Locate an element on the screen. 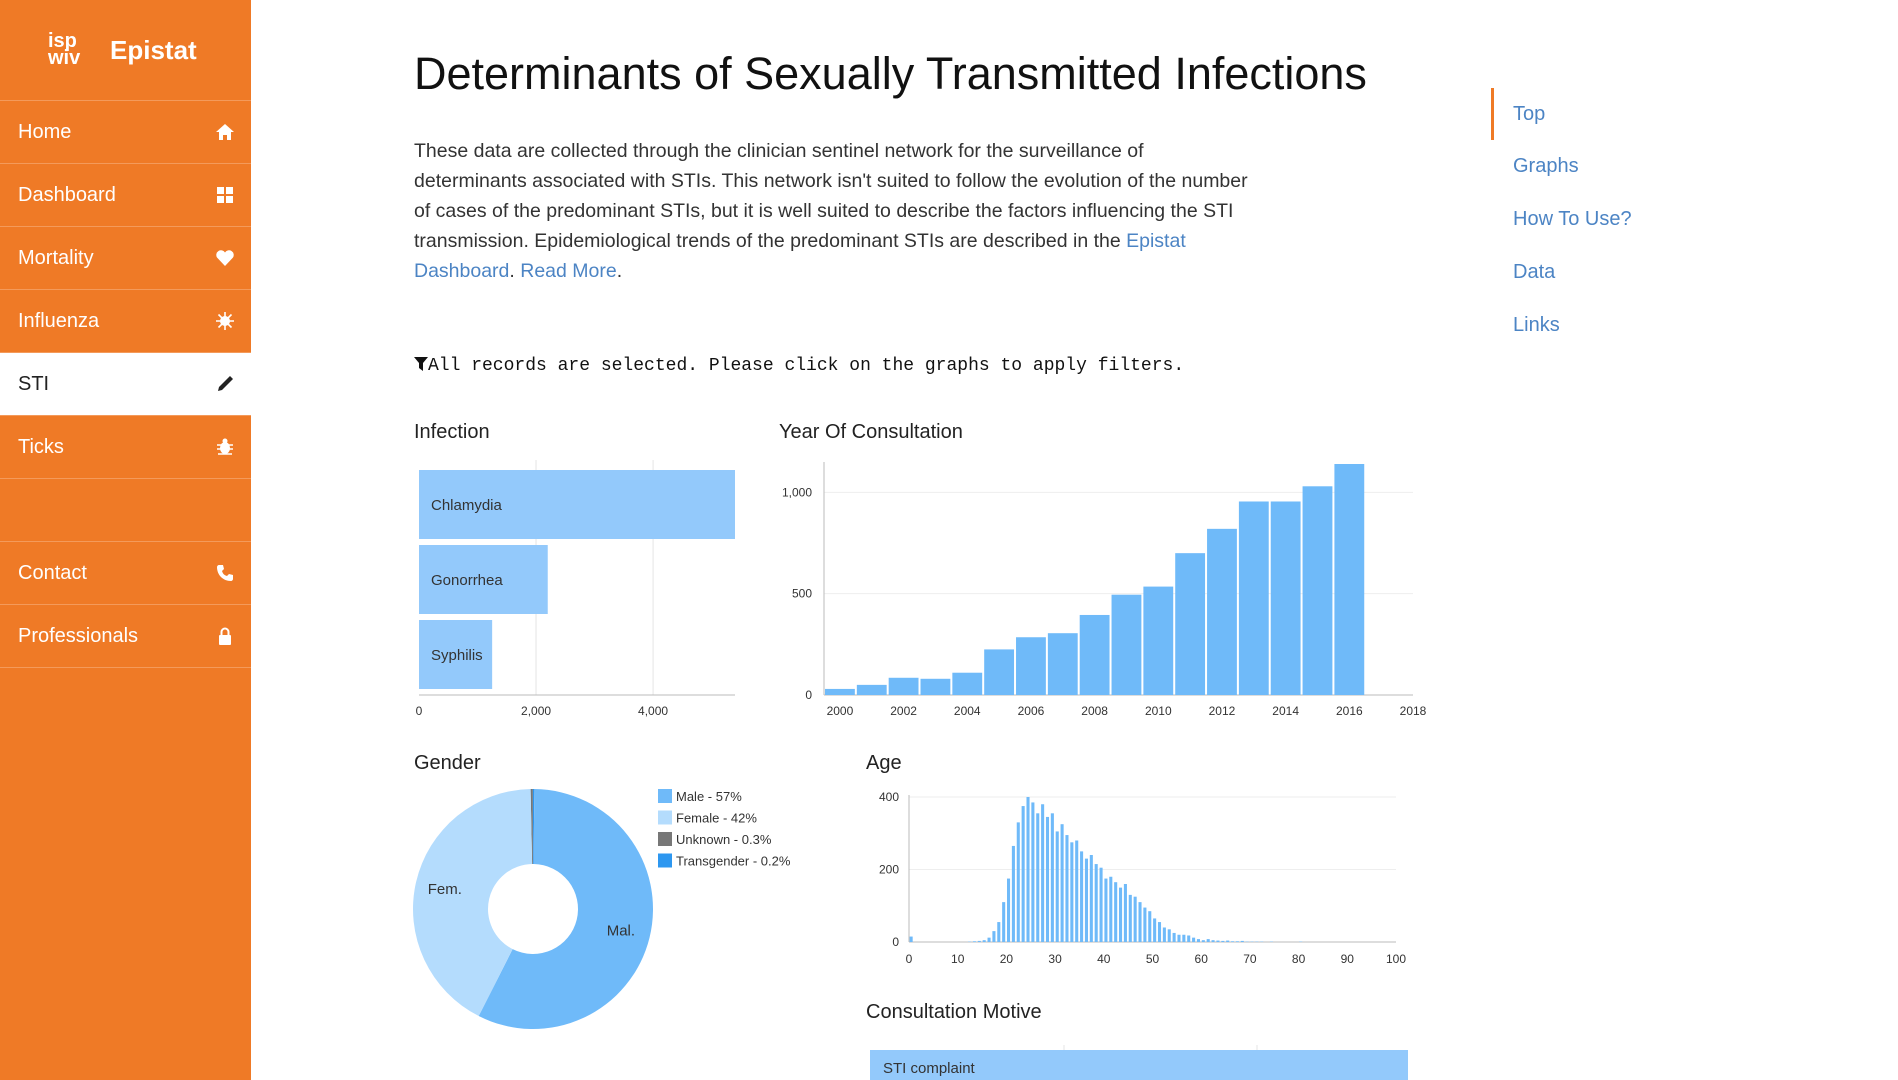 This screenshot has width=1898, height=1080. toc-item-graphs: Graphs is located at coordinates (1546, 166).